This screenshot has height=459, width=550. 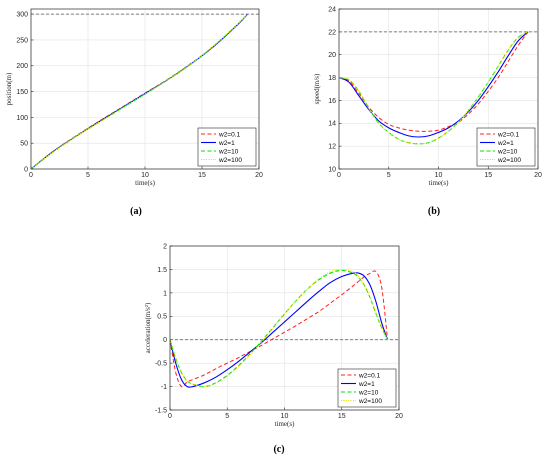 I want to click on y-tick-label: 22, so click(x=332, y=32).